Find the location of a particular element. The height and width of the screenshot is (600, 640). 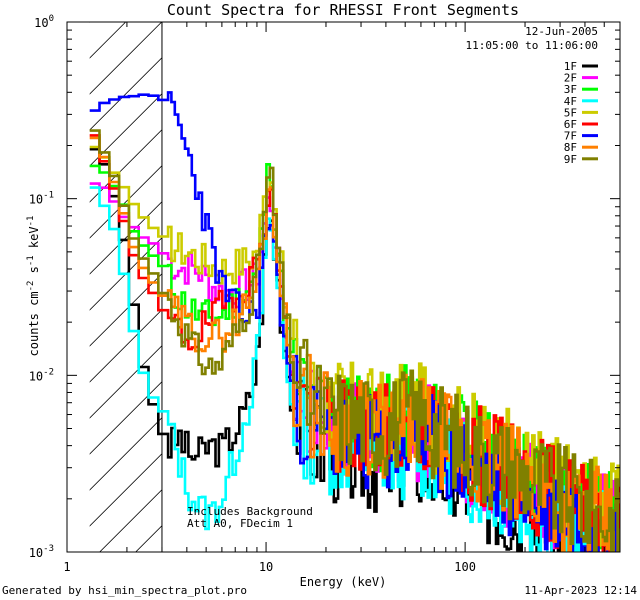

y-axis-label-part: counts cm is located at coordinates (34, 323).